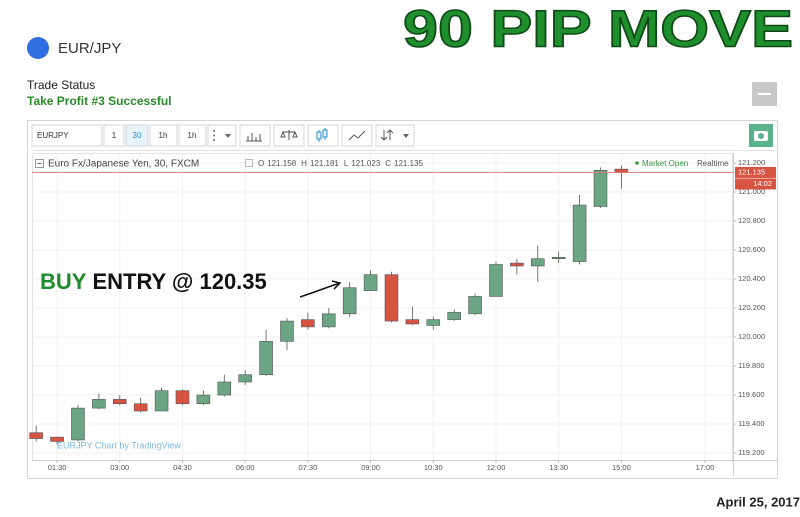  I want to click on line-button, so click(357, 135).